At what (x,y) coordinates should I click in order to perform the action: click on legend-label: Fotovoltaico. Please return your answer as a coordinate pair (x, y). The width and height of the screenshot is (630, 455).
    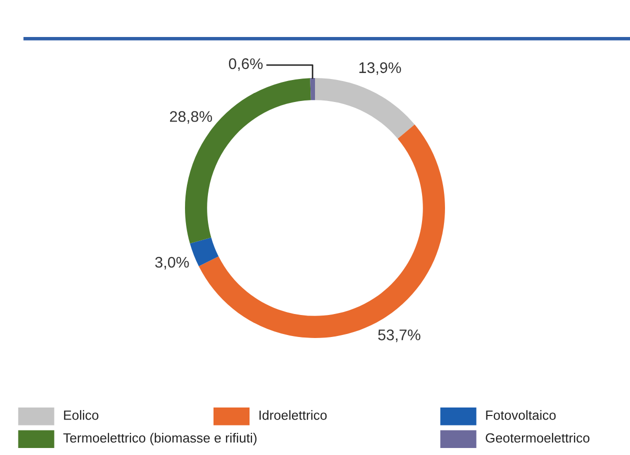
    Looking at the image, I should click on (521, 415).